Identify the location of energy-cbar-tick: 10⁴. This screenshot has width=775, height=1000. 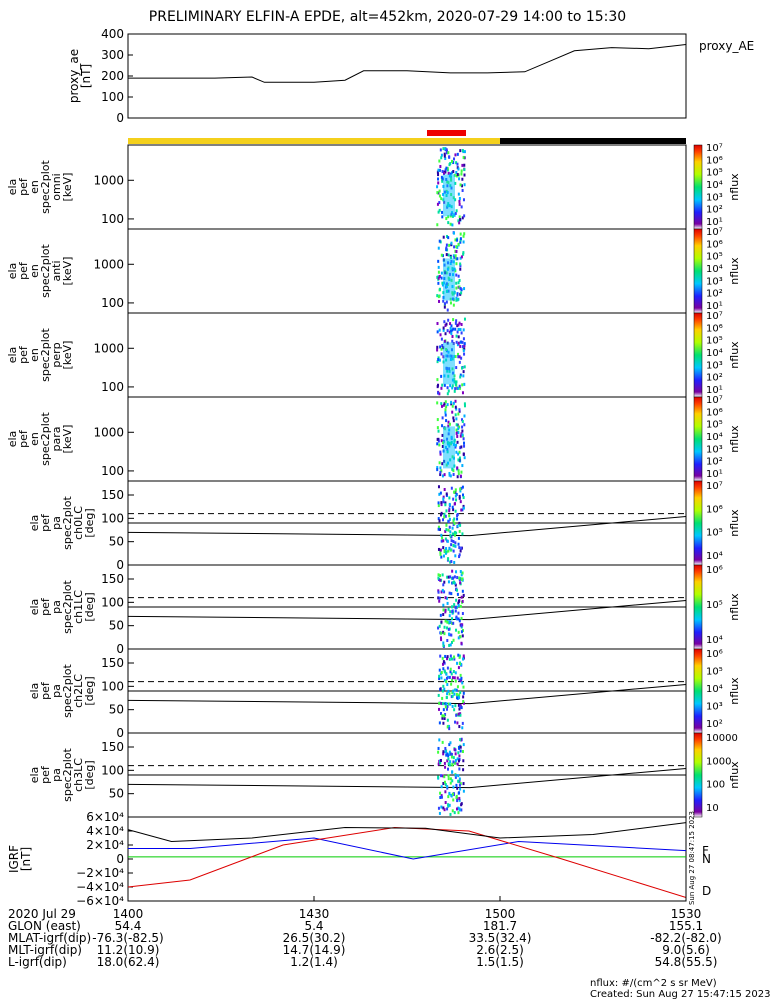
(714, 353).